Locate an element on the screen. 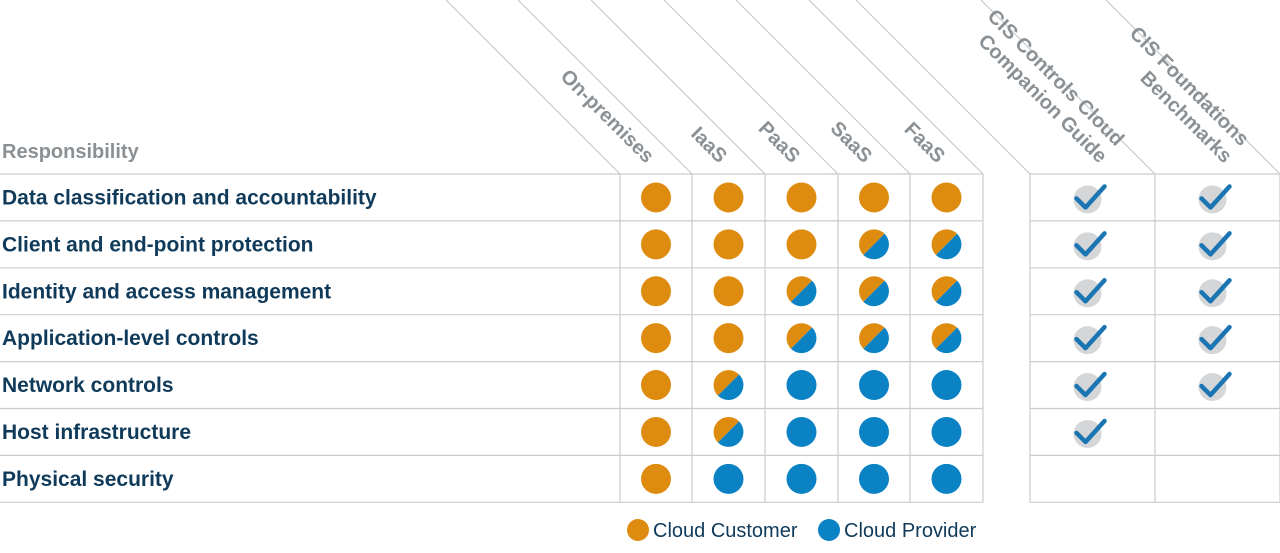  row-label: Identity and access management is located at coordinates (166, 291).